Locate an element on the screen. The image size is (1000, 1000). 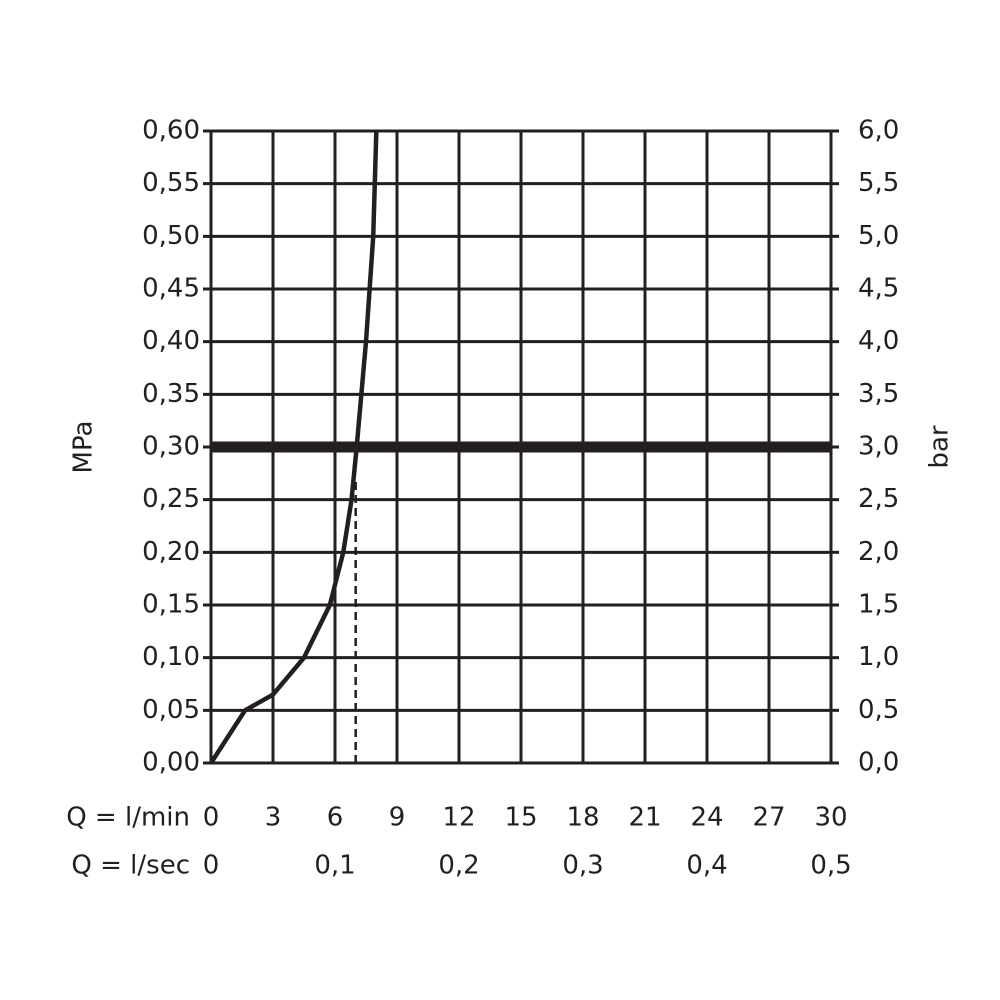
y2-tick-label: 4,5 is located at coordinates (878, 289).